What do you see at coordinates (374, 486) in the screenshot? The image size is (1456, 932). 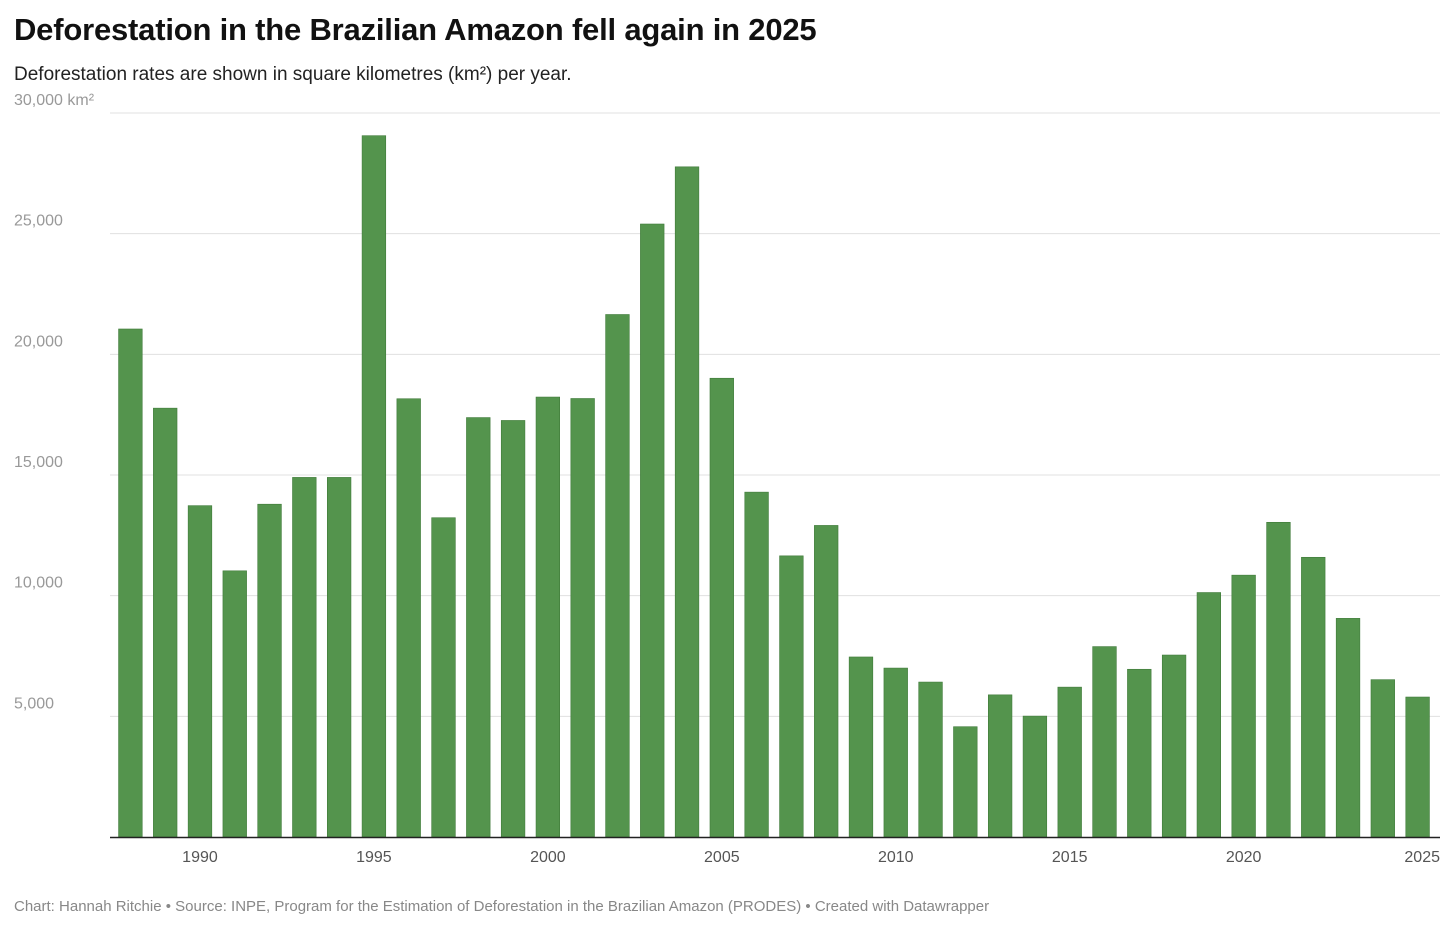 I see `bar-1995` at bounding box center [374, 486].